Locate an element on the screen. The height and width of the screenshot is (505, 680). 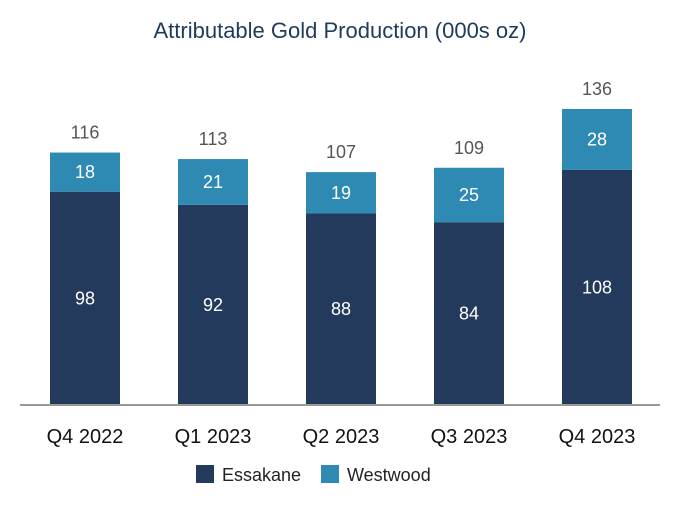
x-tick-label: Q4 2022 is located at coordinates (85, 437).